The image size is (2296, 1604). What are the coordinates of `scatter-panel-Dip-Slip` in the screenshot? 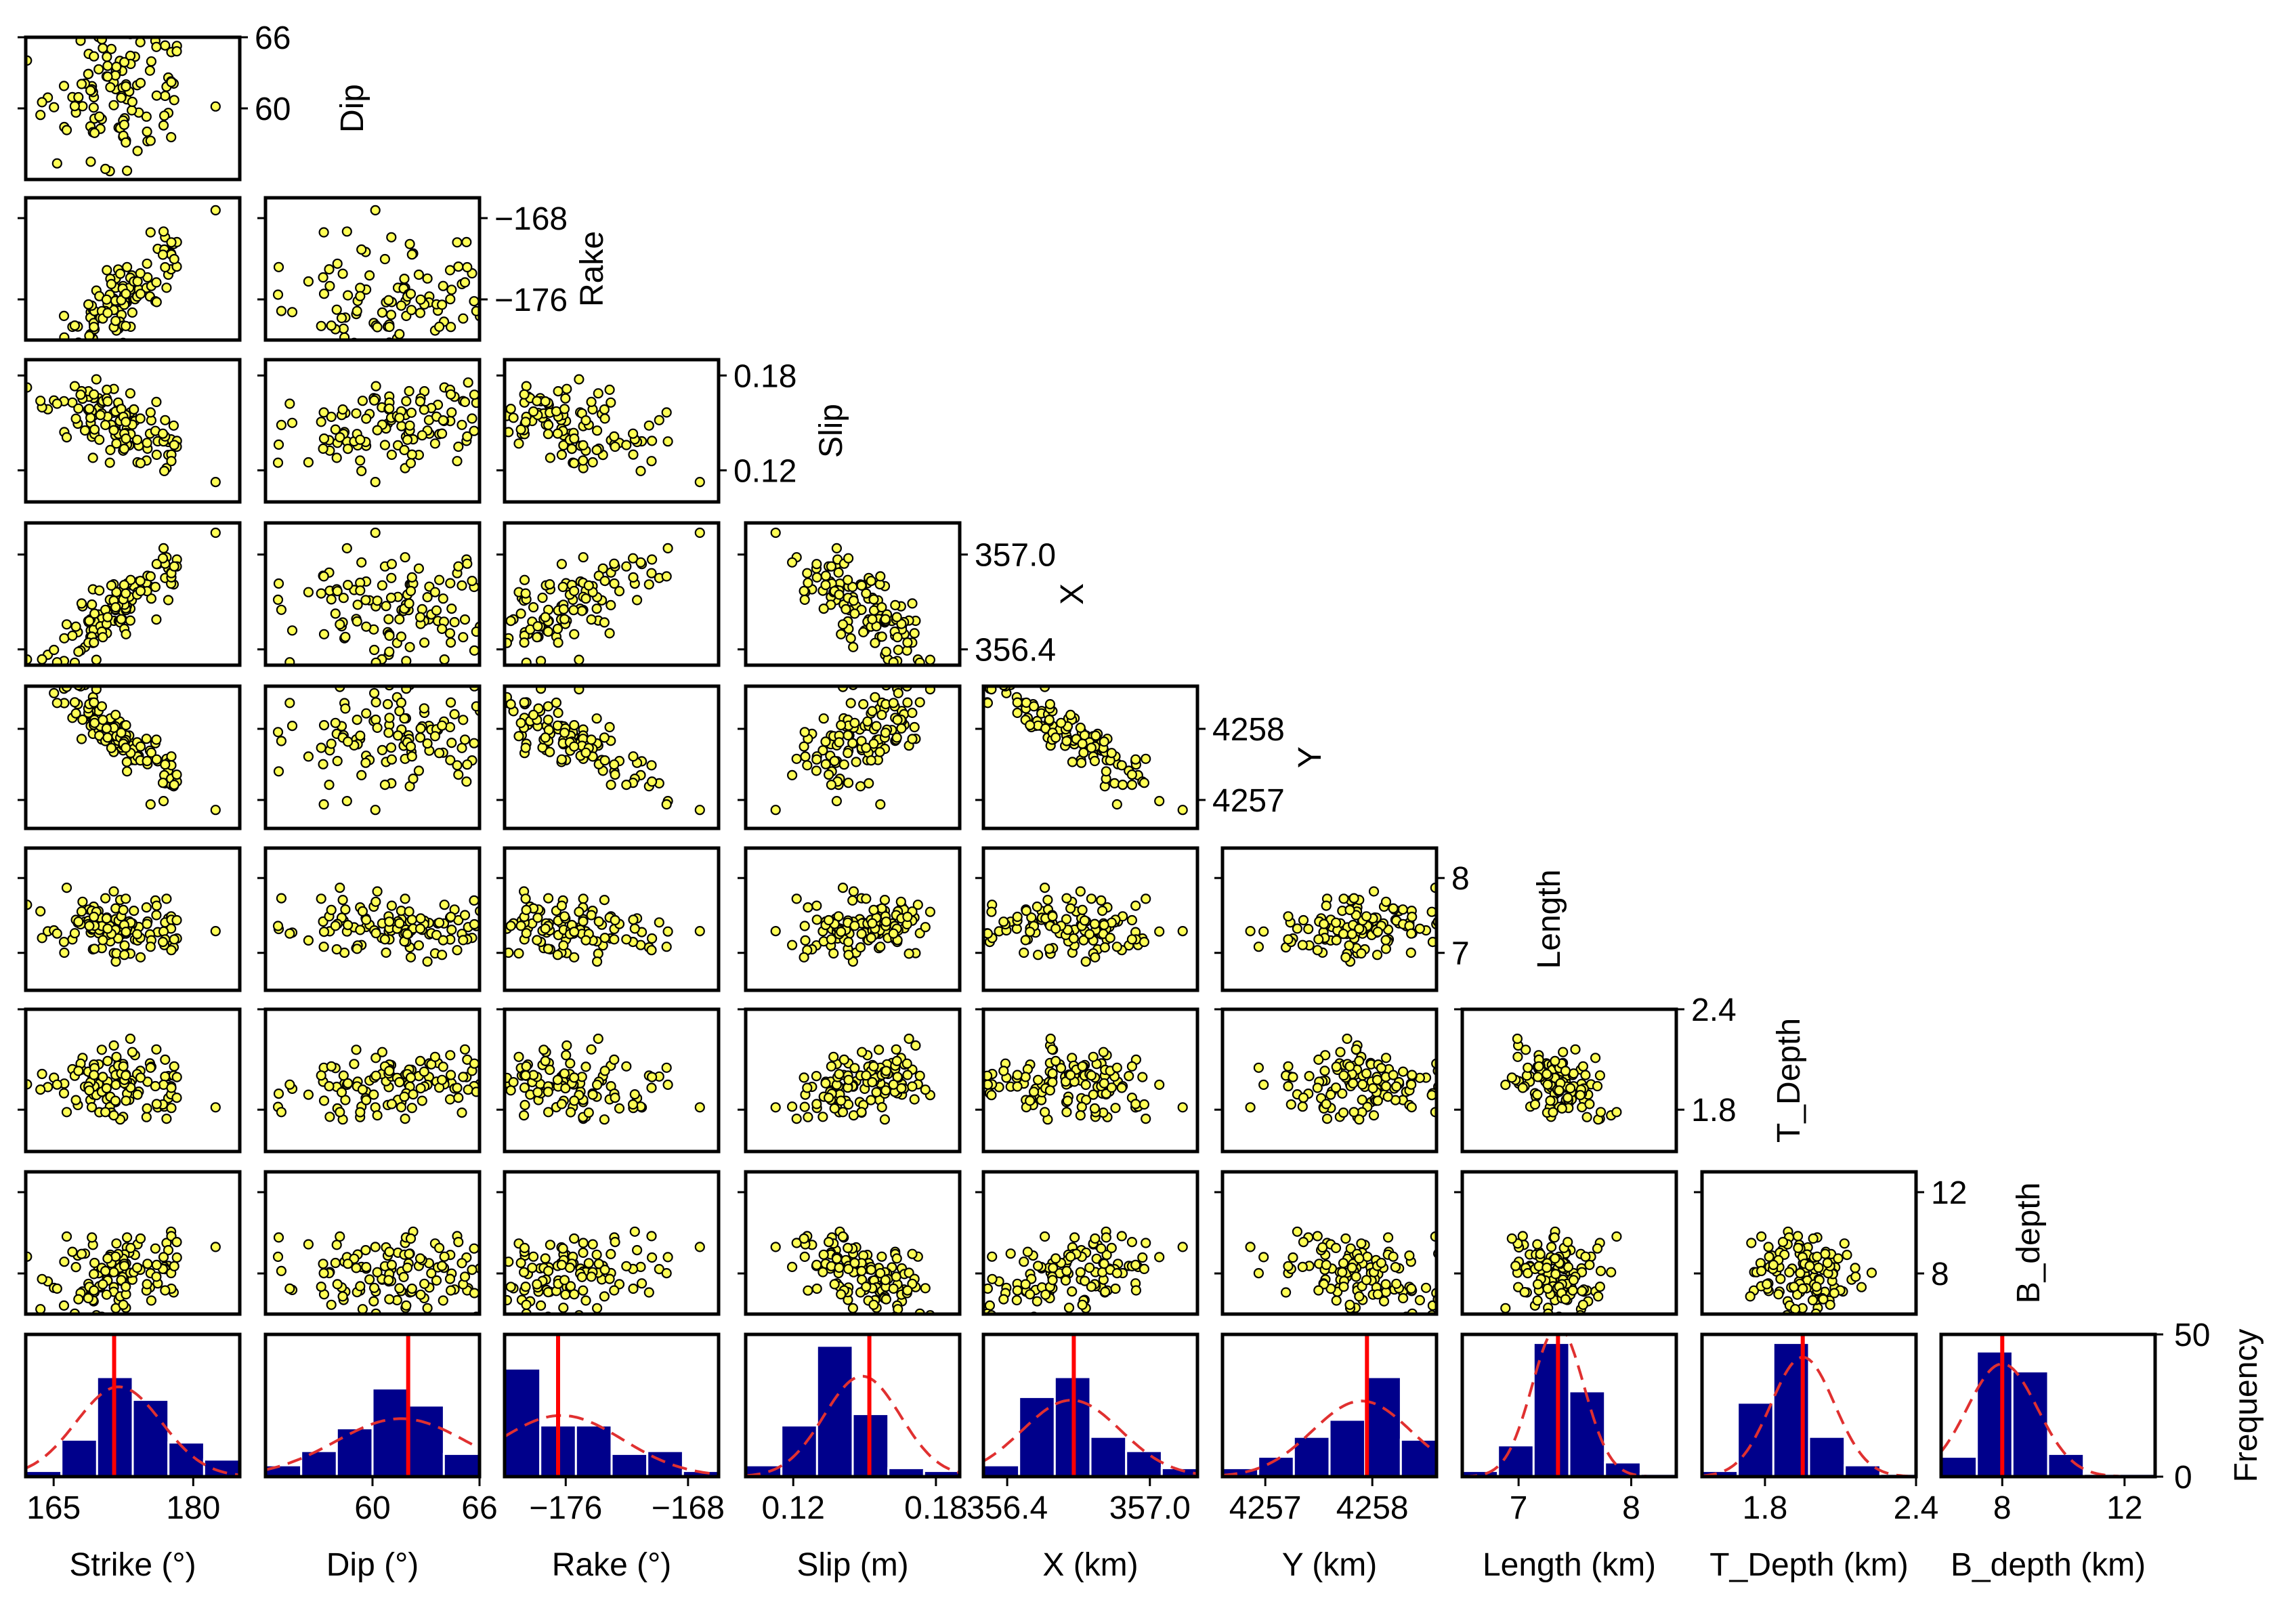 It's located at (370, 431).